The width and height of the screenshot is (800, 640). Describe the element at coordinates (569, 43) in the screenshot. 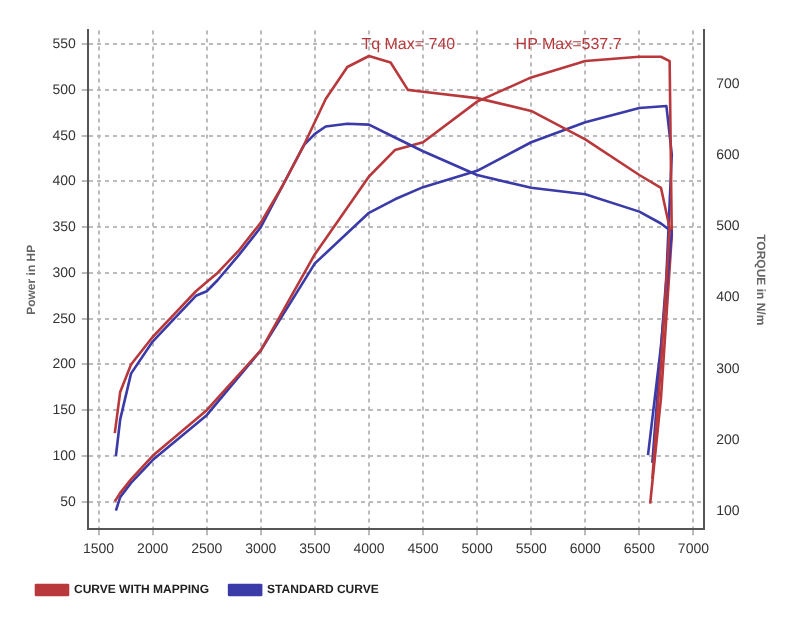

I see `annotation: HP Max=537.7` at that location.